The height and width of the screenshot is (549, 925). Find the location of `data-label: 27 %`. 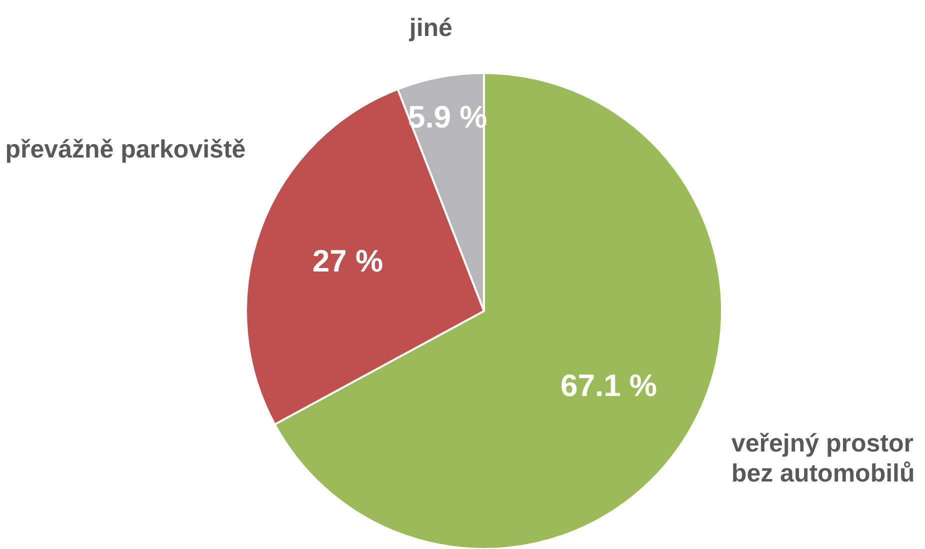

data-label: 27 % is located at coordinates (348, 260).